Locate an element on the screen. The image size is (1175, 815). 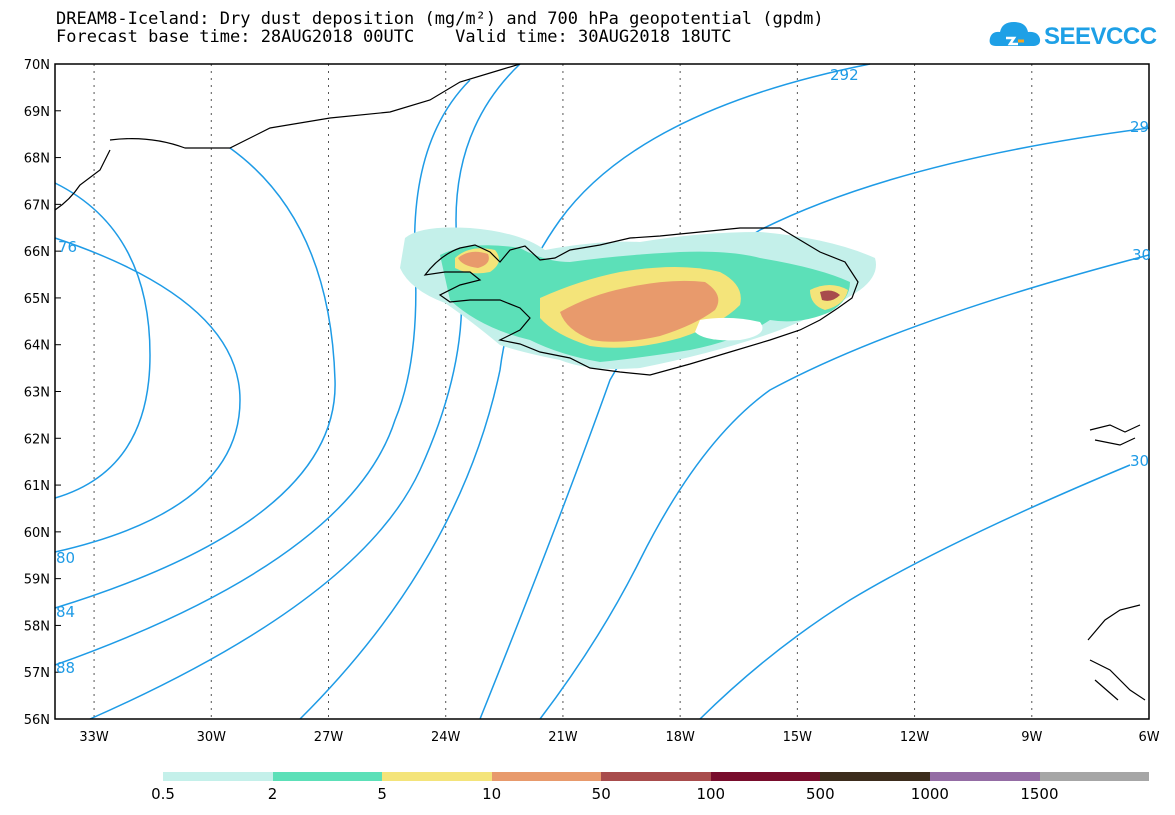
lon-label: 6W is located at coordinates (1148, 737).